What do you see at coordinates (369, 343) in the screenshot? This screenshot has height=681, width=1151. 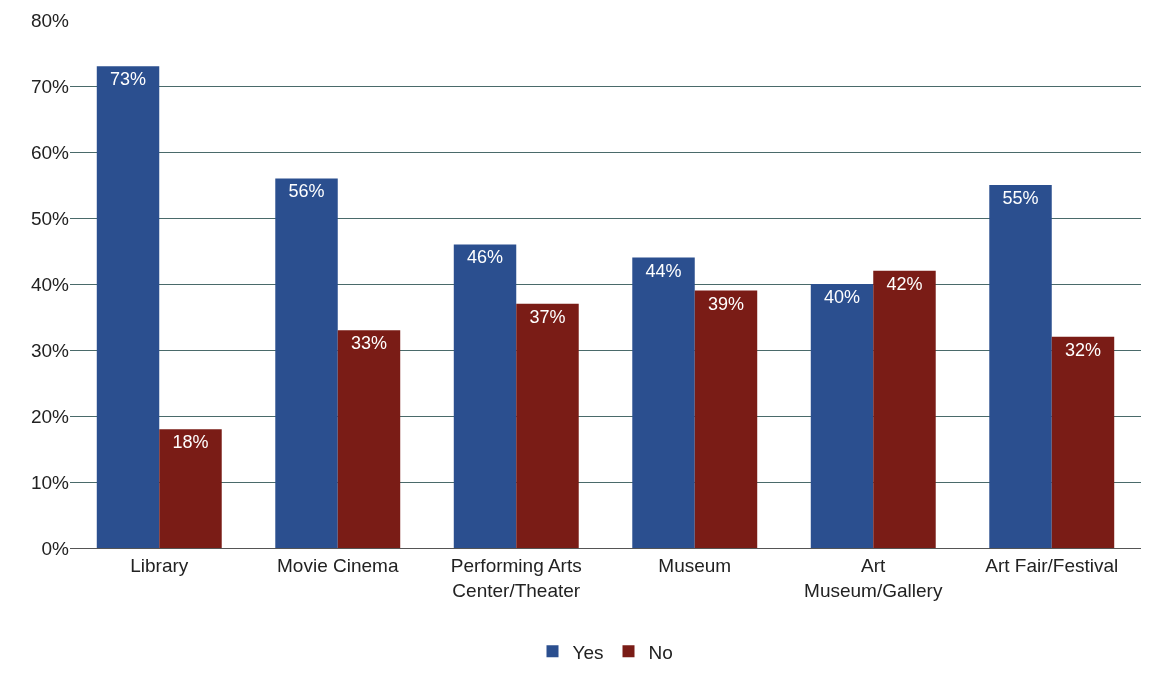 I see `data-label: 33%` at bounding box center [369, 343].